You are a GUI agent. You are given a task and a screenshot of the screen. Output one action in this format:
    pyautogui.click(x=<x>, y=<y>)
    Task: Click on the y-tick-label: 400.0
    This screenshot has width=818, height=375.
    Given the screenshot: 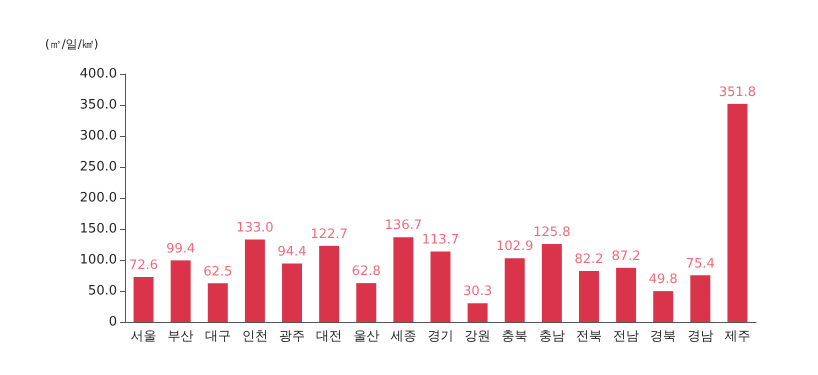 What is the action you would take?
    pyautogui.click(x=98, y=74)
    